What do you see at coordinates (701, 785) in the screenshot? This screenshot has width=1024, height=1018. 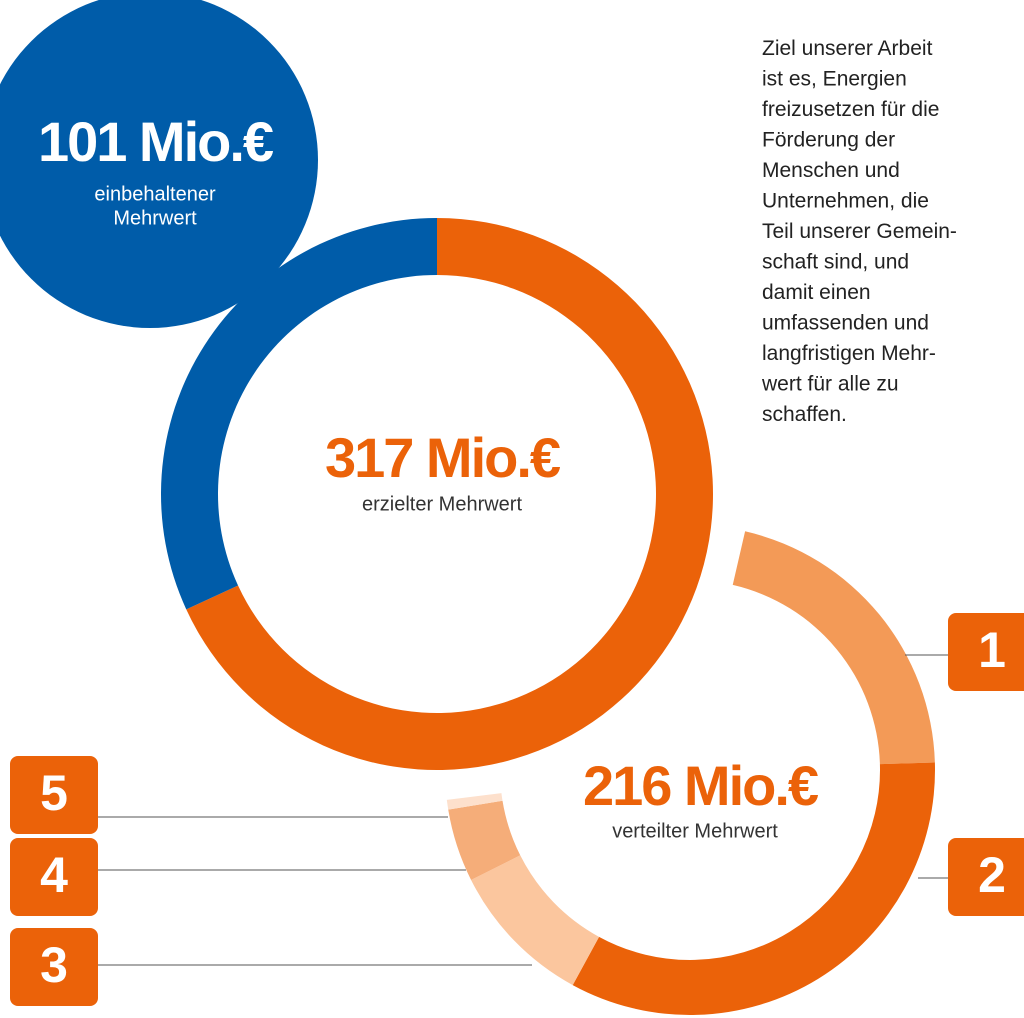 I see `donut-title: 216 Mio.€` at bounding box center [701, 785].